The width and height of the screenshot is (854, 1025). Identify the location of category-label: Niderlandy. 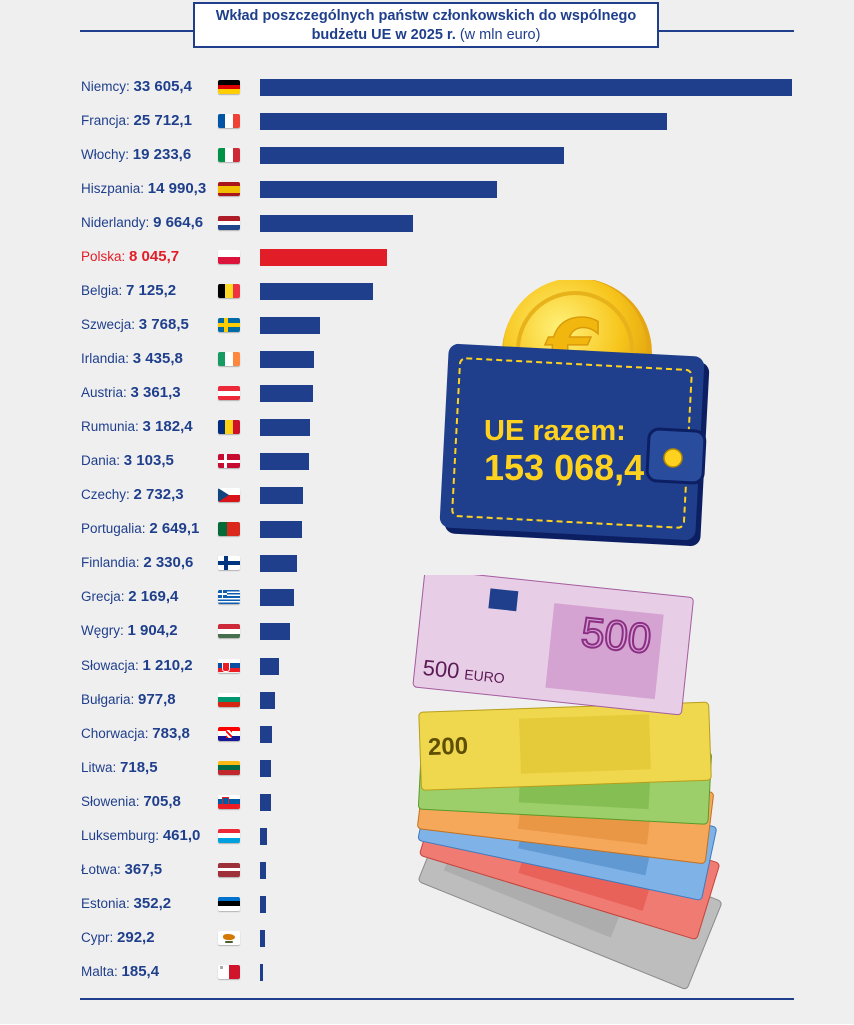
(113, 223).